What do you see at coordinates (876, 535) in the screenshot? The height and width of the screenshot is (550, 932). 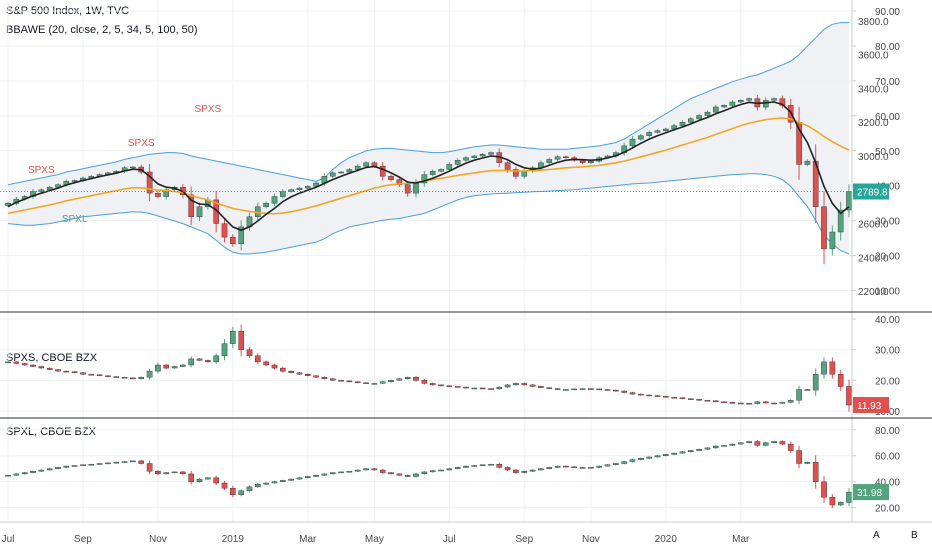 I see `auto-scale-button: A` at bounding box center [876, 535].